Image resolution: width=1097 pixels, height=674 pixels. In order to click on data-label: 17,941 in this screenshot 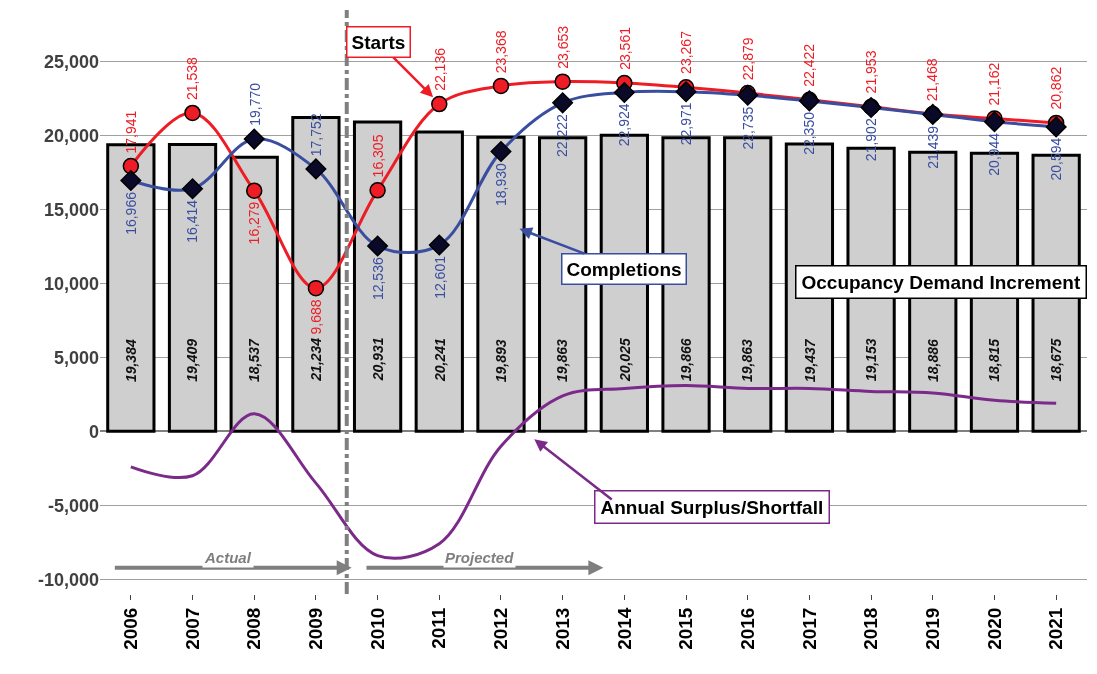, I will do `click(131, 132)`.